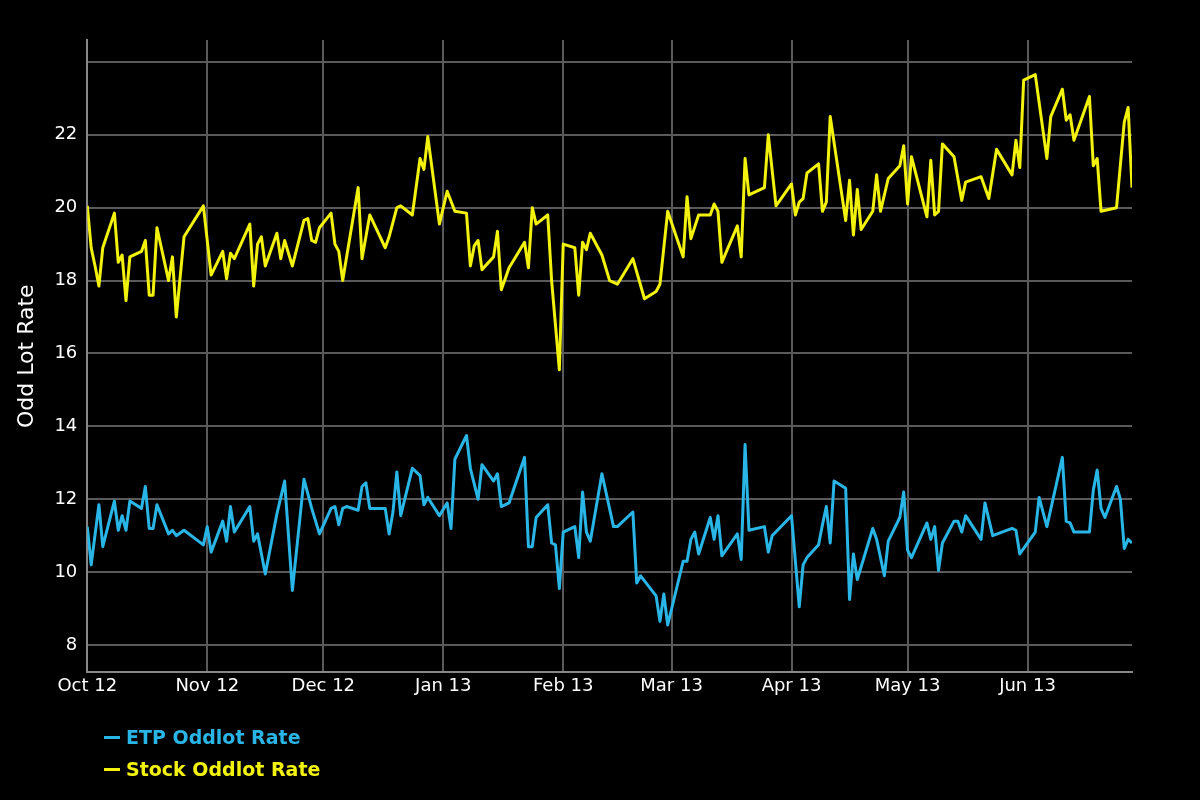 The image size is (1200, 800). I want to click on x-tick-label: Apr 13, so click(791, 684).